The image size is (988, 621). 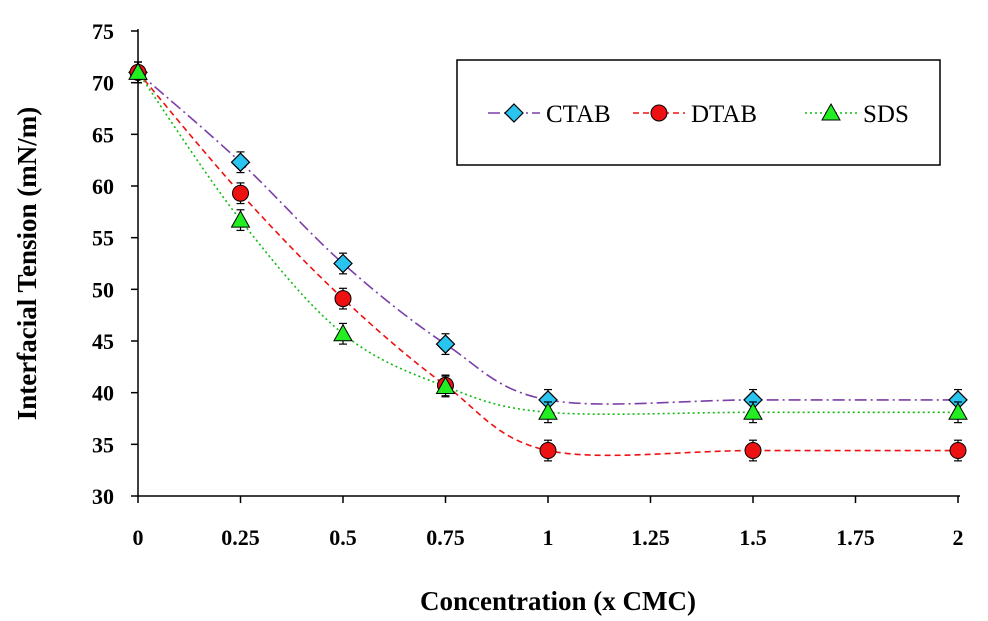 What do you see at coordinates (138, 537) in the screenshot?
I see `x-tick-label: 0` at bounding box center [138, 537].